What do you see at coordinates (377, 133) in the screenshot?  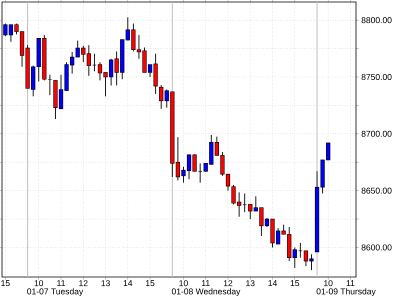 I see `y-tick-label: 8700.00` at bounding box center [377, 133].